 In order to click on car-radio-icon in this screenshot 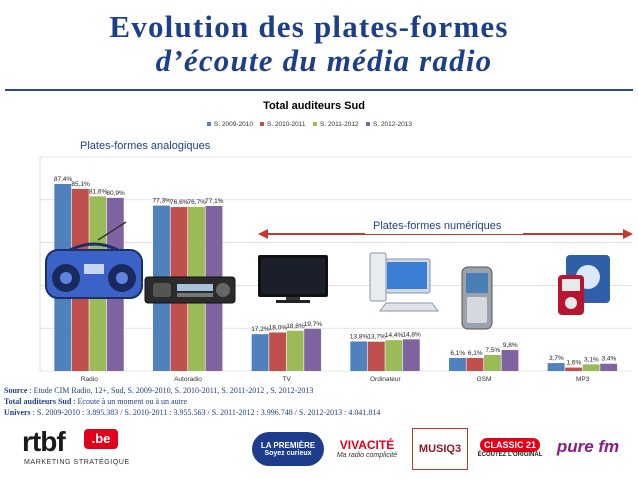, I will do `click(190, 290)`.